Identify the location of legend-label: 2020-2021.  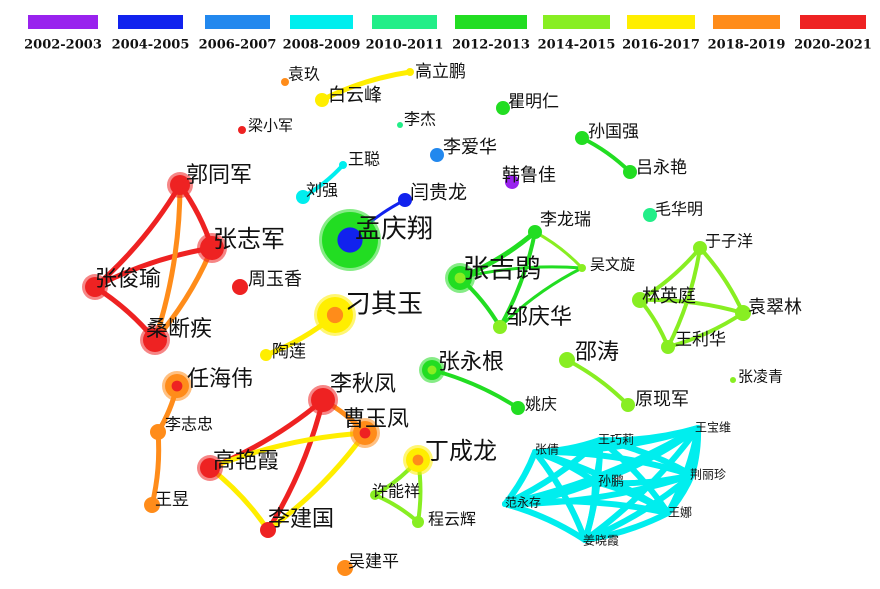
(833, 45).